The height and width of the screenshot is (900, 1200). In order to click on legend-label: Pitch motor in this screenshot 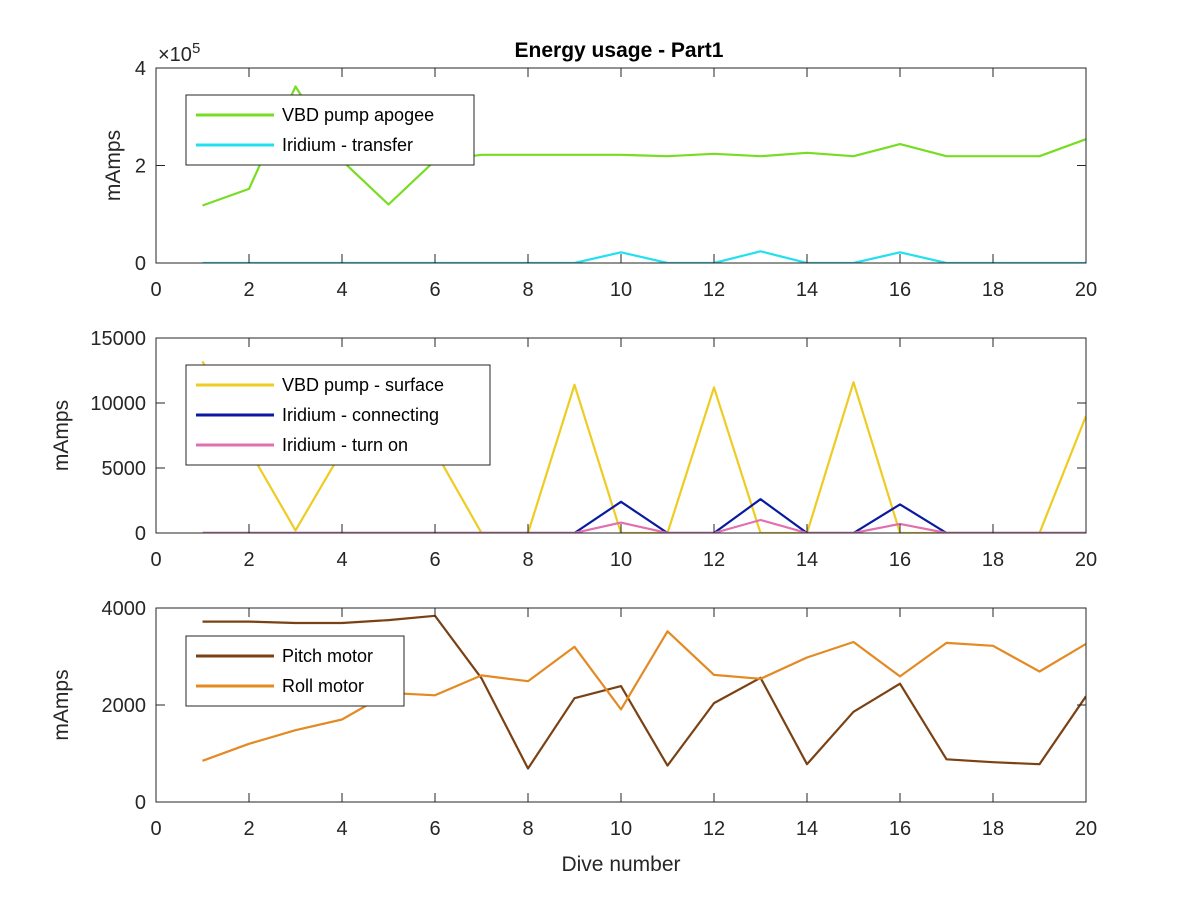, I will do `click(327, 656)`.